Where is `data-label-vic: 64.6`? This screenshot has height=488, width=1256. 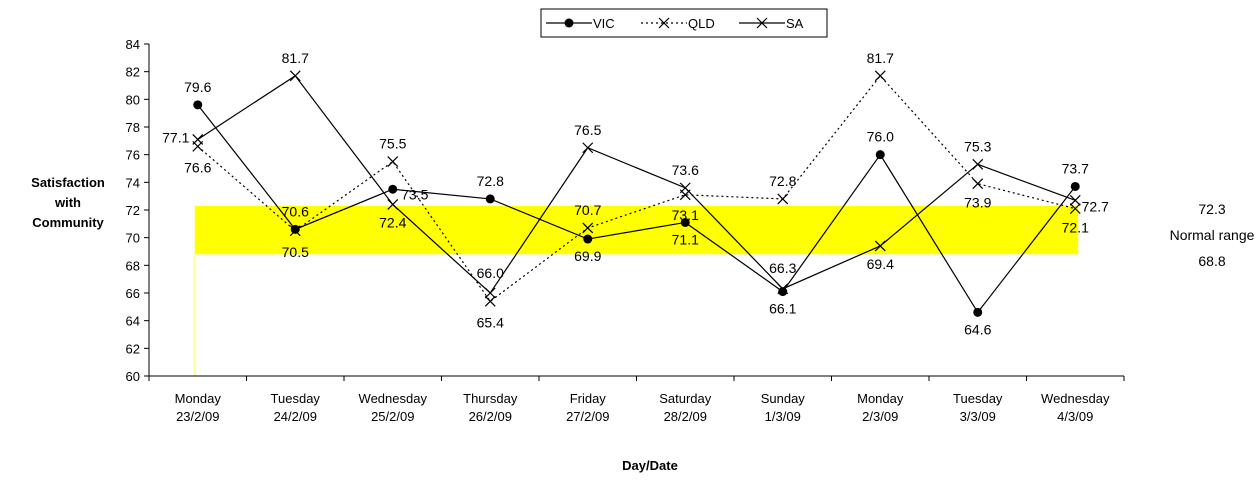 data-label-vic: 64.6 is located at coordinates (977, 329).